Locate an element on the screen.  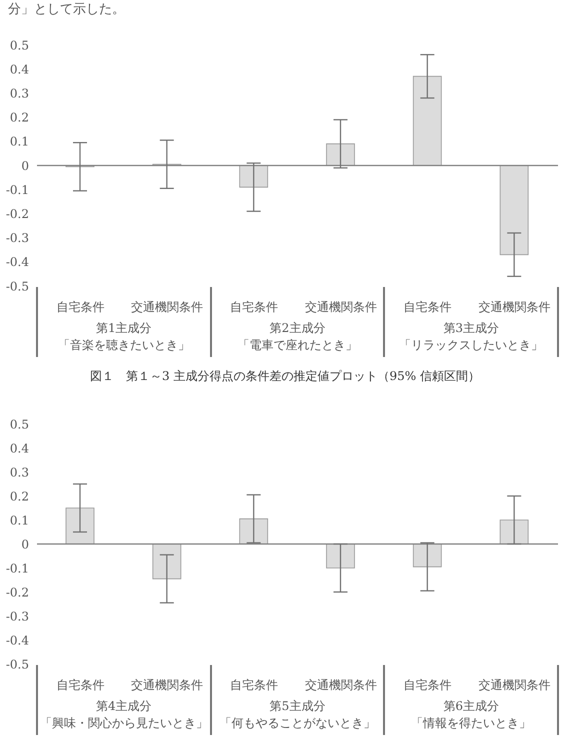
text: 第1主成分 is located at coordinates (124, 328).